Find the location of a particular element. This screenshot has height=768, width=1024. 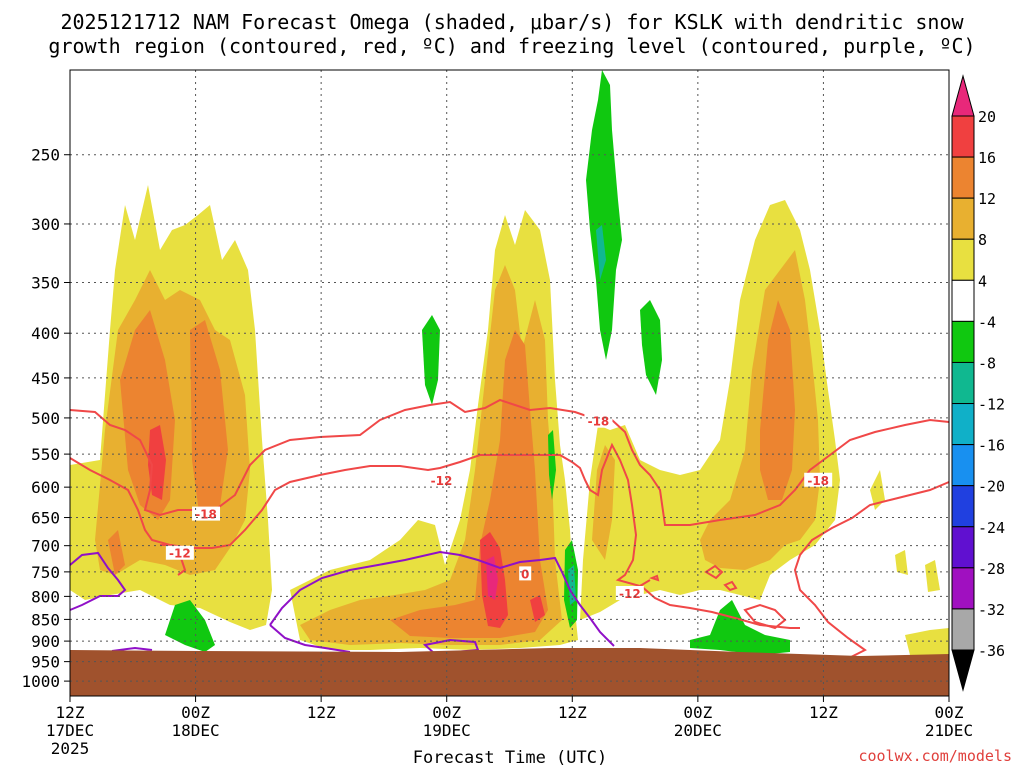

x-tick-label: 19DEC is located at coordinates (447, 730).